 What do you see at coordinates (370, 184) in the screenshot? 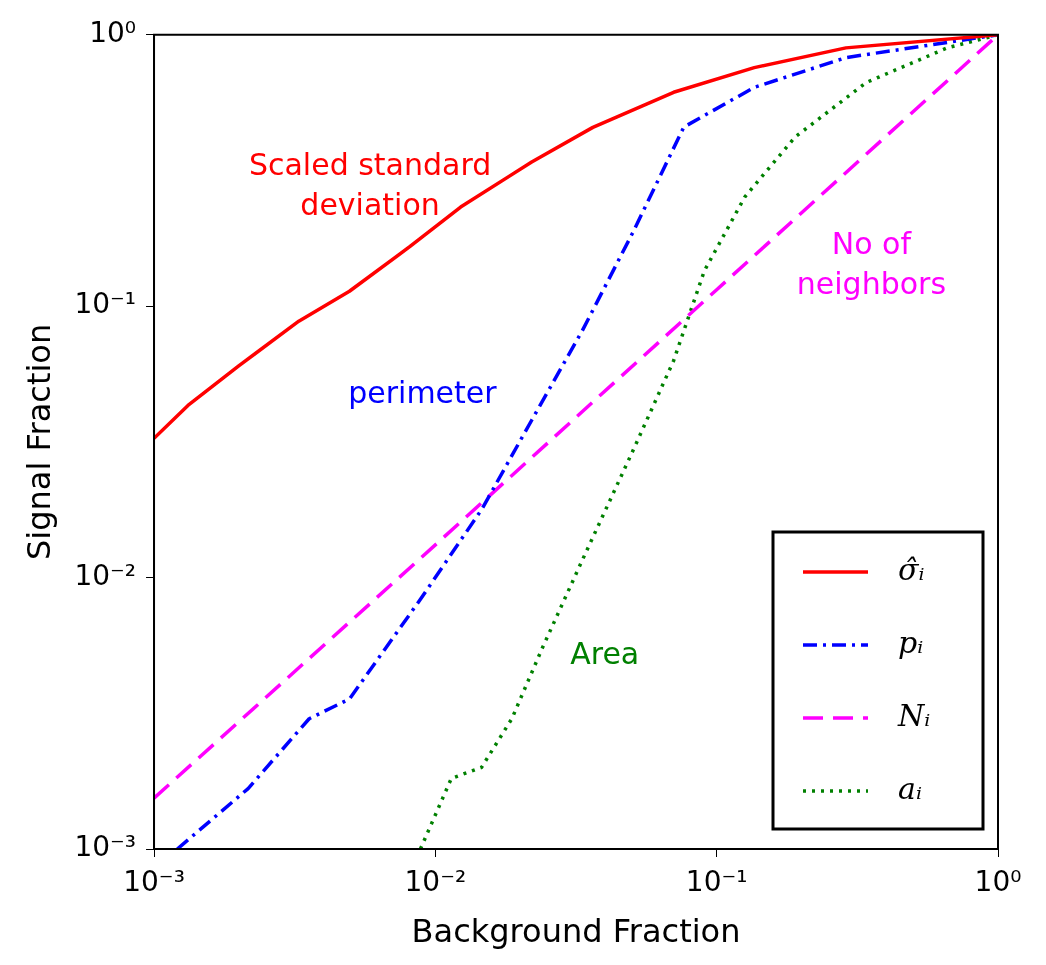
I see `annotation: Scaled standard deviation` at bounding box center [370, 184].